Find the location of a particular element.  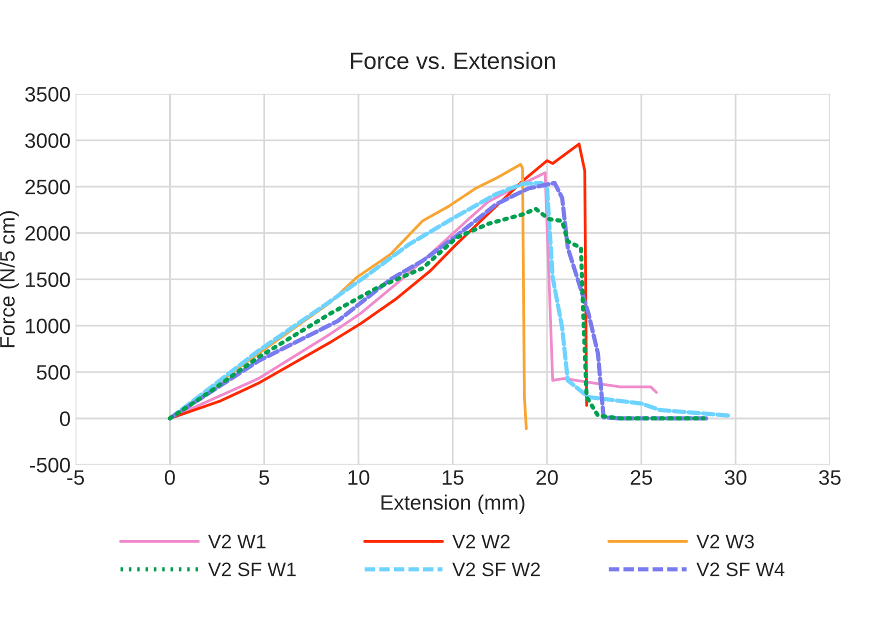

y-tick-label: 2500 is located at coordinates (47, 187).